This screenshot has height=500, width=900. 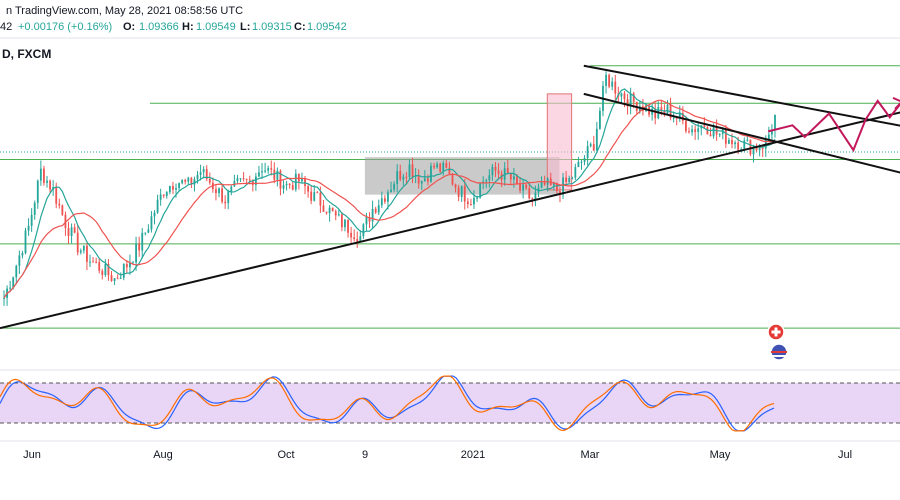 What do you see at coordinates (216, 27) in the screenshot?
I see `header-high-value: 1.09549` at bounding box center [216, 27].